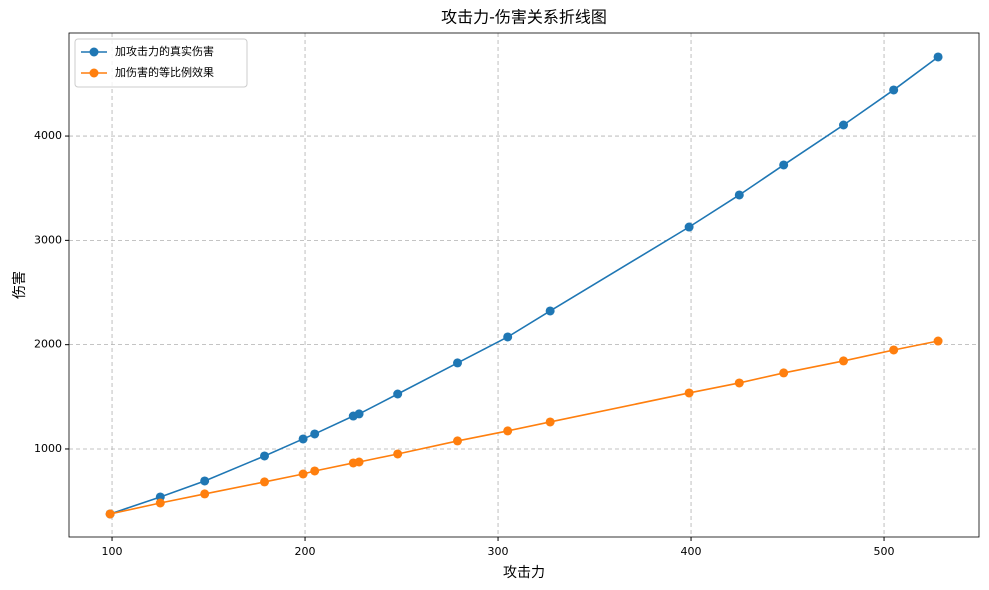  I want to click on y-axis-label: 伤害, so click(20, 285).